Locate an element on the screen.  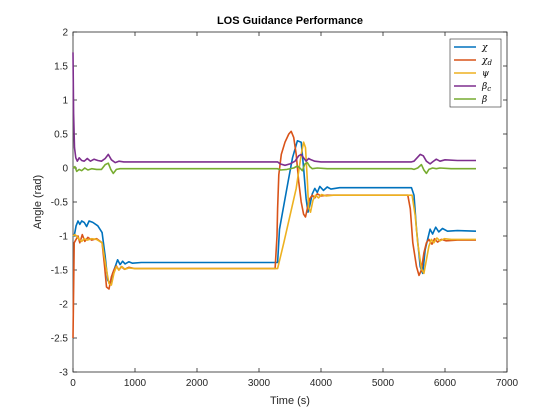
chart-title: LOS Guidance Performance is located at coordinates (290, 21).